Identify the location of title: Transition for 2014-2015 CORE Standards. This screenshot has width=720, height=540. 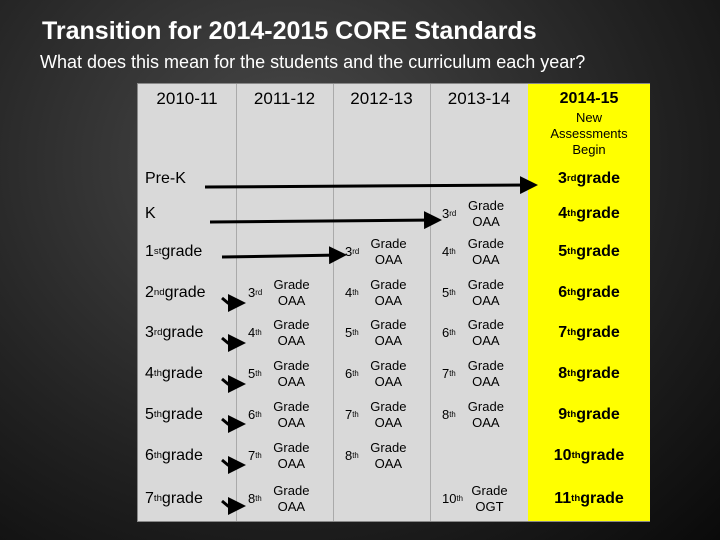
(289, 31).